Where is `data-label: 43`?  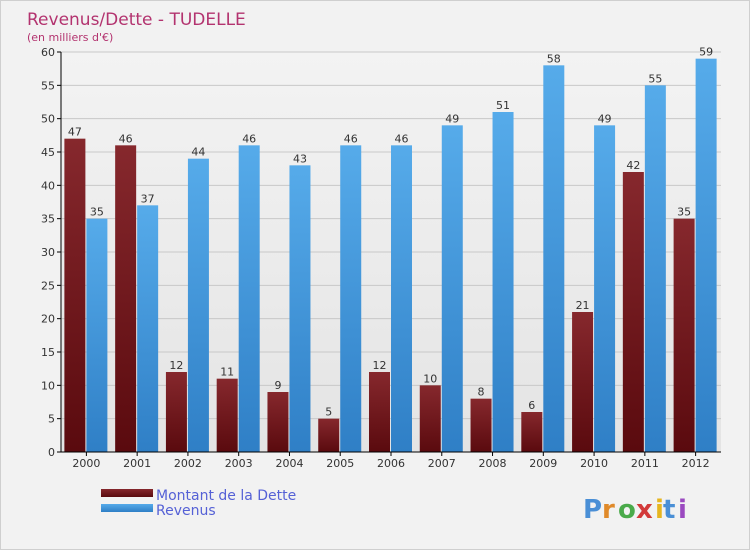
data-label: 43 is located at coordinates (300, 158).